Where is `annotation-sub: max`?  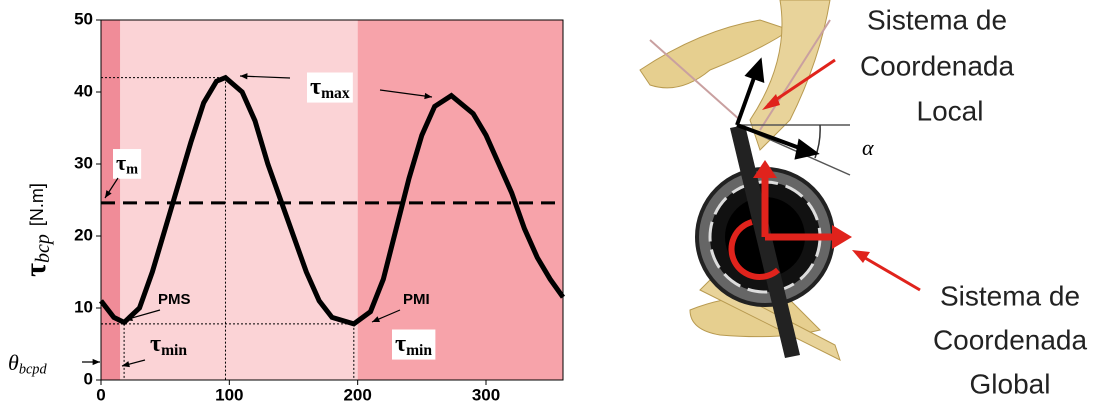 annotation-sub: max is located at coordinates (335, 93).